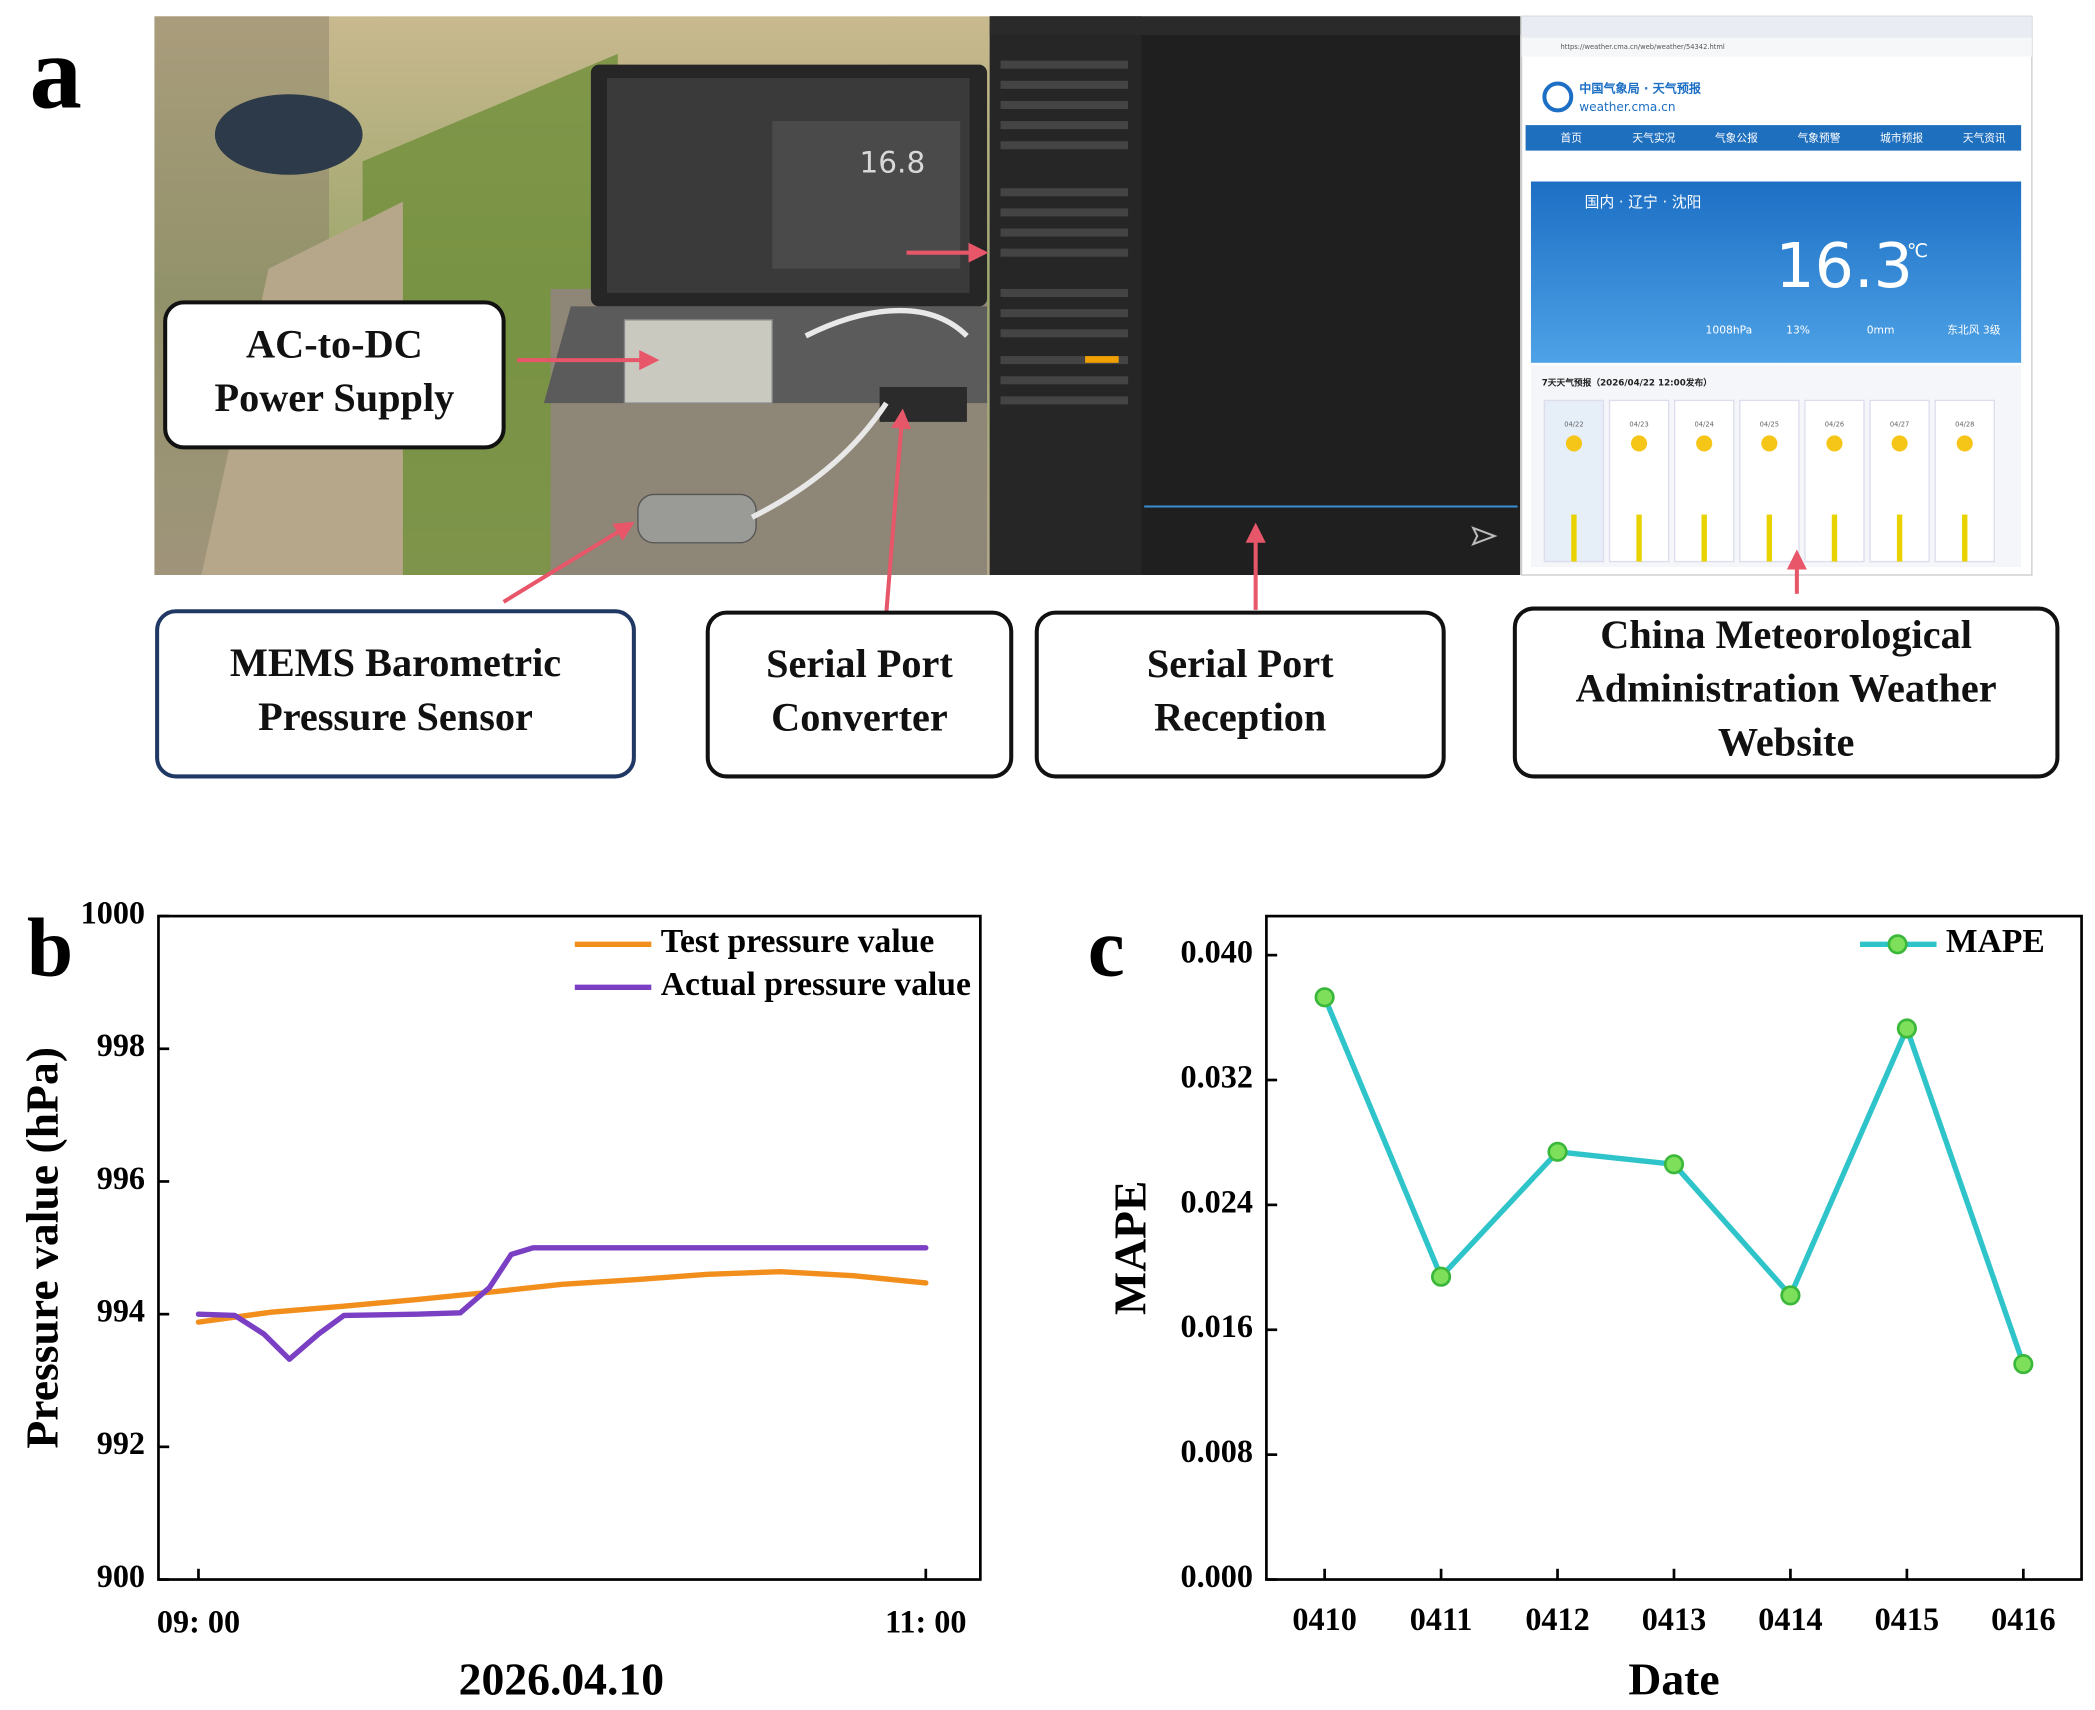 Image resolution: width=2095 pixels, height=1710 pixels. Describe the element at coordinates (198, 1622) in the screenshot. I see `x-tick-label: 09: 00` at that location.